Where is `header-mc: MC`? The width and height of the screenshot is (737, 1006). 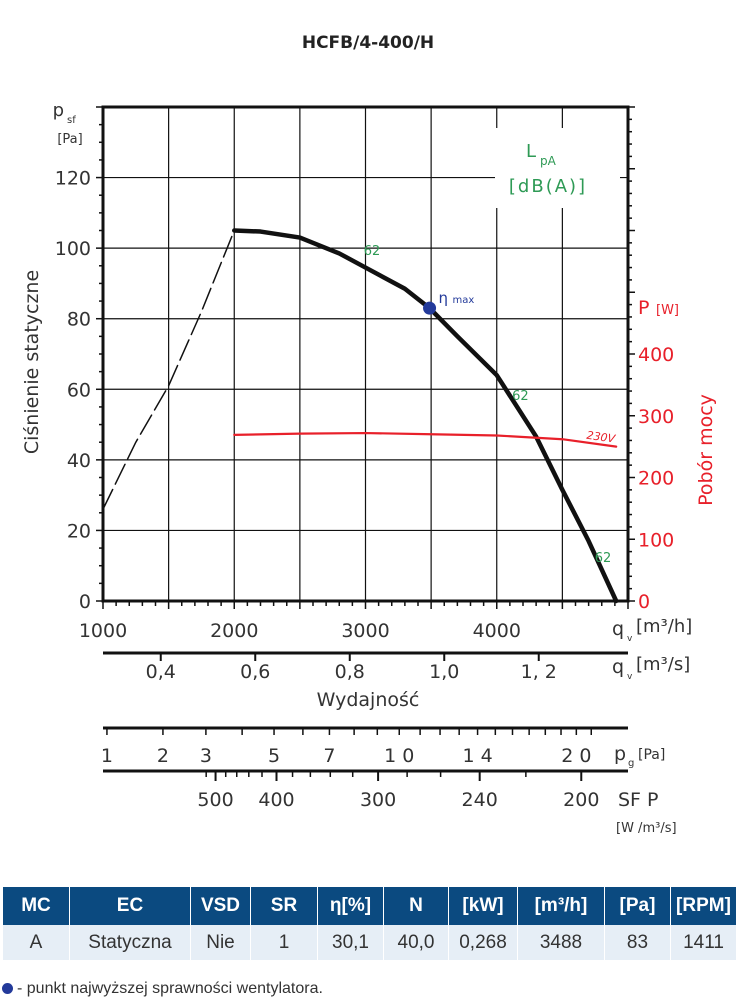 header-mc: MC is located at coordinates (36, 906).